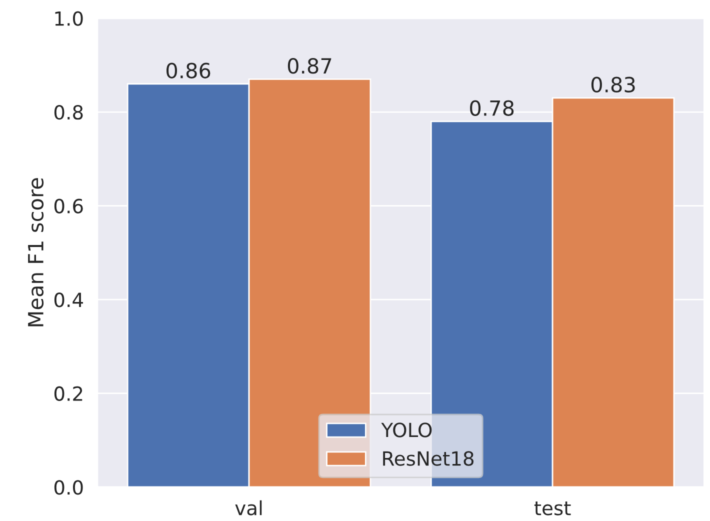 The width and height of the screenshot is (710, 521). Describe the element at coordinates (188, 70) in the screenshot. I see `data-label: 0.86` at that location.